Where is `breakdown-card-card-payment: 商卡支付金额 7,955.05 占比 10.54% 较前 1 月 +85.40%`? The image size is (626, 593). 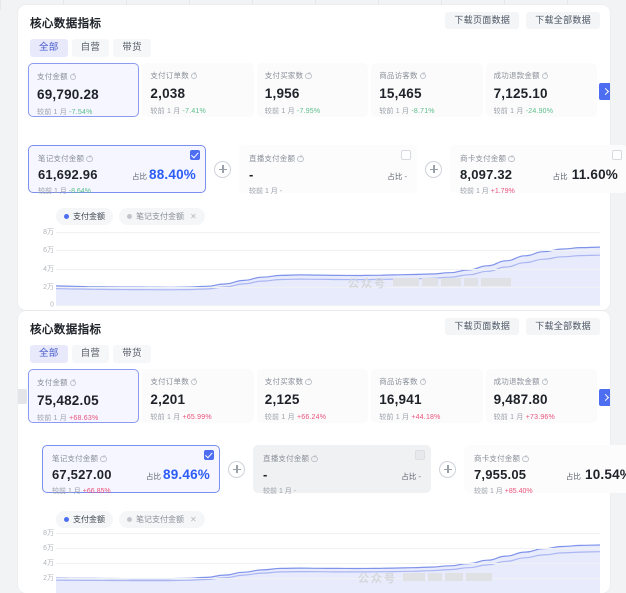
breakdown-card-card-payment: 商卡支付金额 7,955.05 占比 10.54% 较前 1 月 +85.40% is located at coordinates (545, 470).